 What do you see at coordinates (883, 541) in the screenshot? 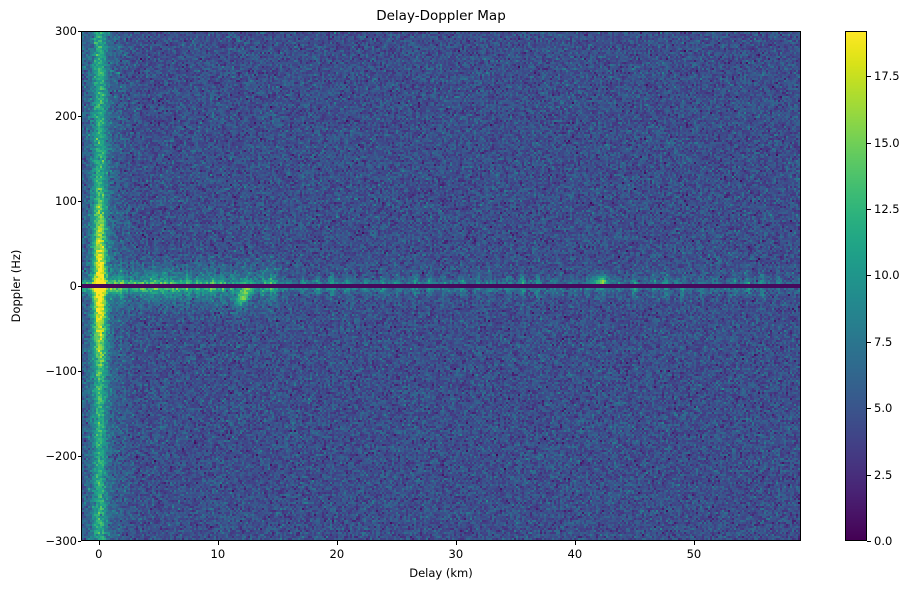
I see `colorbar-tick-label: 0.0` at bounding box center [883, 541].